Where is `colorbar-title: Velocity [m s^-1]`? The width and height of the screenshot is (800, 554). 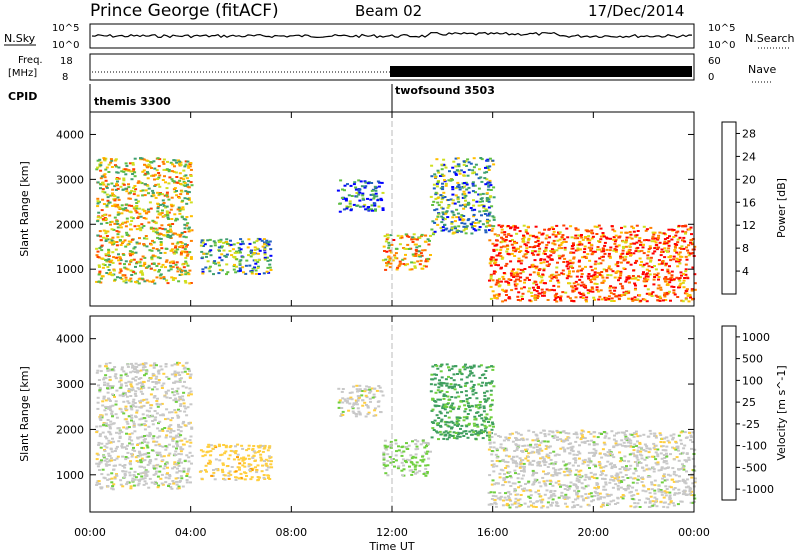 colorbar-title: Velocity [m s^-1] is located at coordinates (781, 412).